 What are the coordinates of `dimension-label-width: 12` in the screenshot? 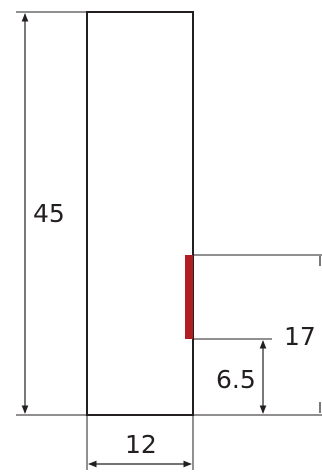 It's located at (141, 444).